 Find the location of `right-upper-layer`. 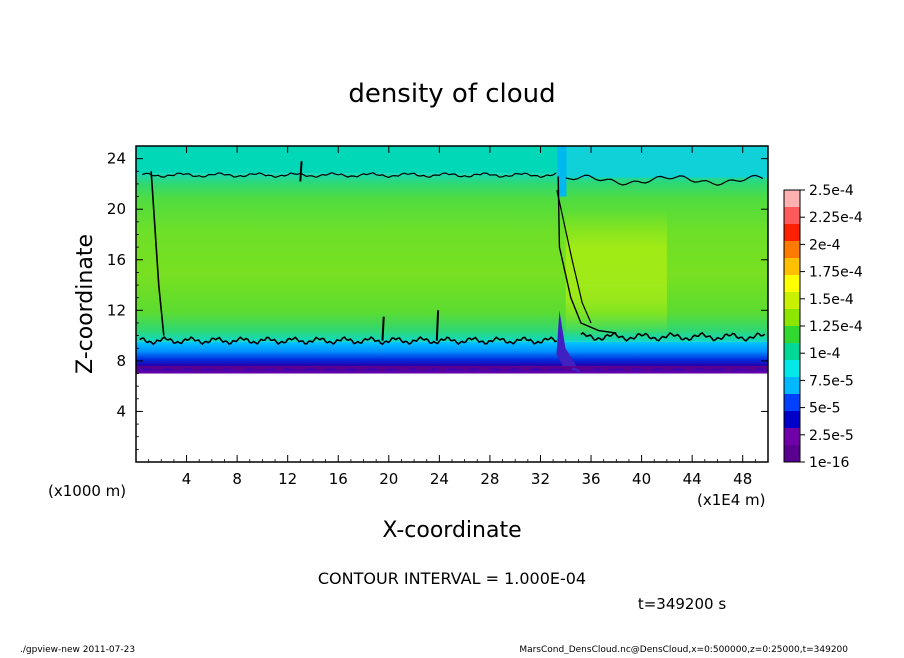

right-upper-layer is located at coordinates (663, 162).